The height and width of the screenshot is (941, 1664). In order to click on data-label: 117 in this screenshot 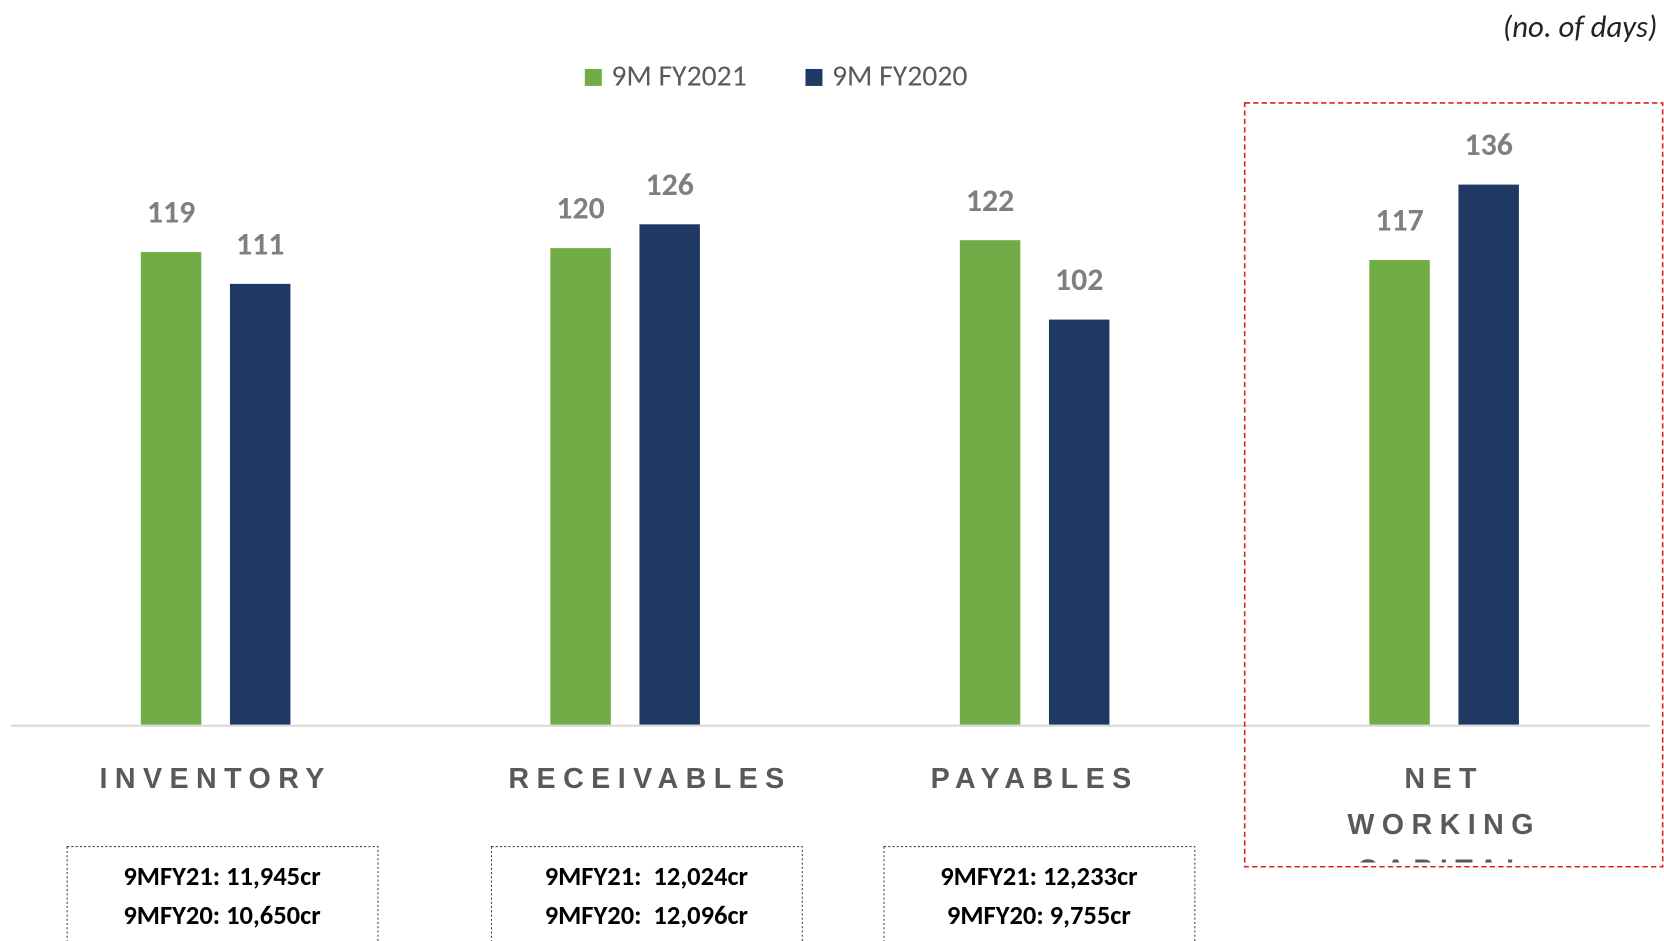, I will do `click(1399, 220)`.